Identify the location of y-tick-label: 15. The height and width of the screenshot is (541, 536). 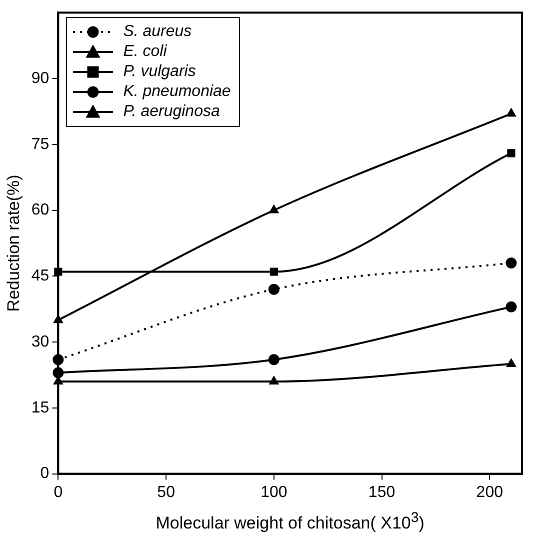
(40, 407).